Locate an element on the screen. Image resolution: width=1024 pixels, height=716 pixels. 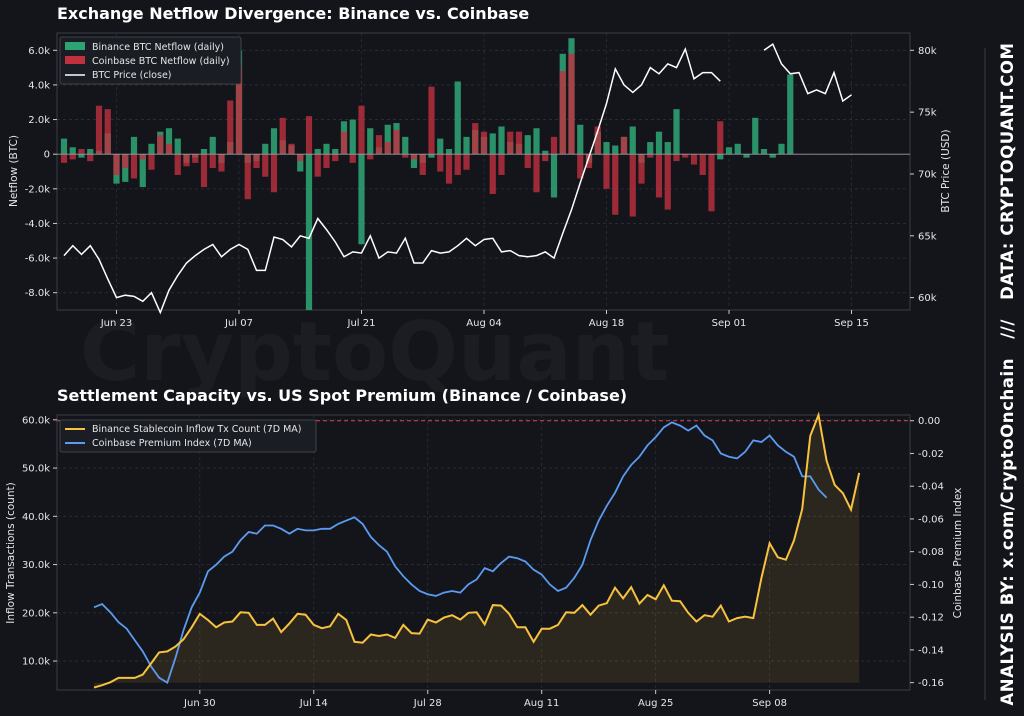
top-x-tick-label: Jul 07 is located at coordinates (238, 323).